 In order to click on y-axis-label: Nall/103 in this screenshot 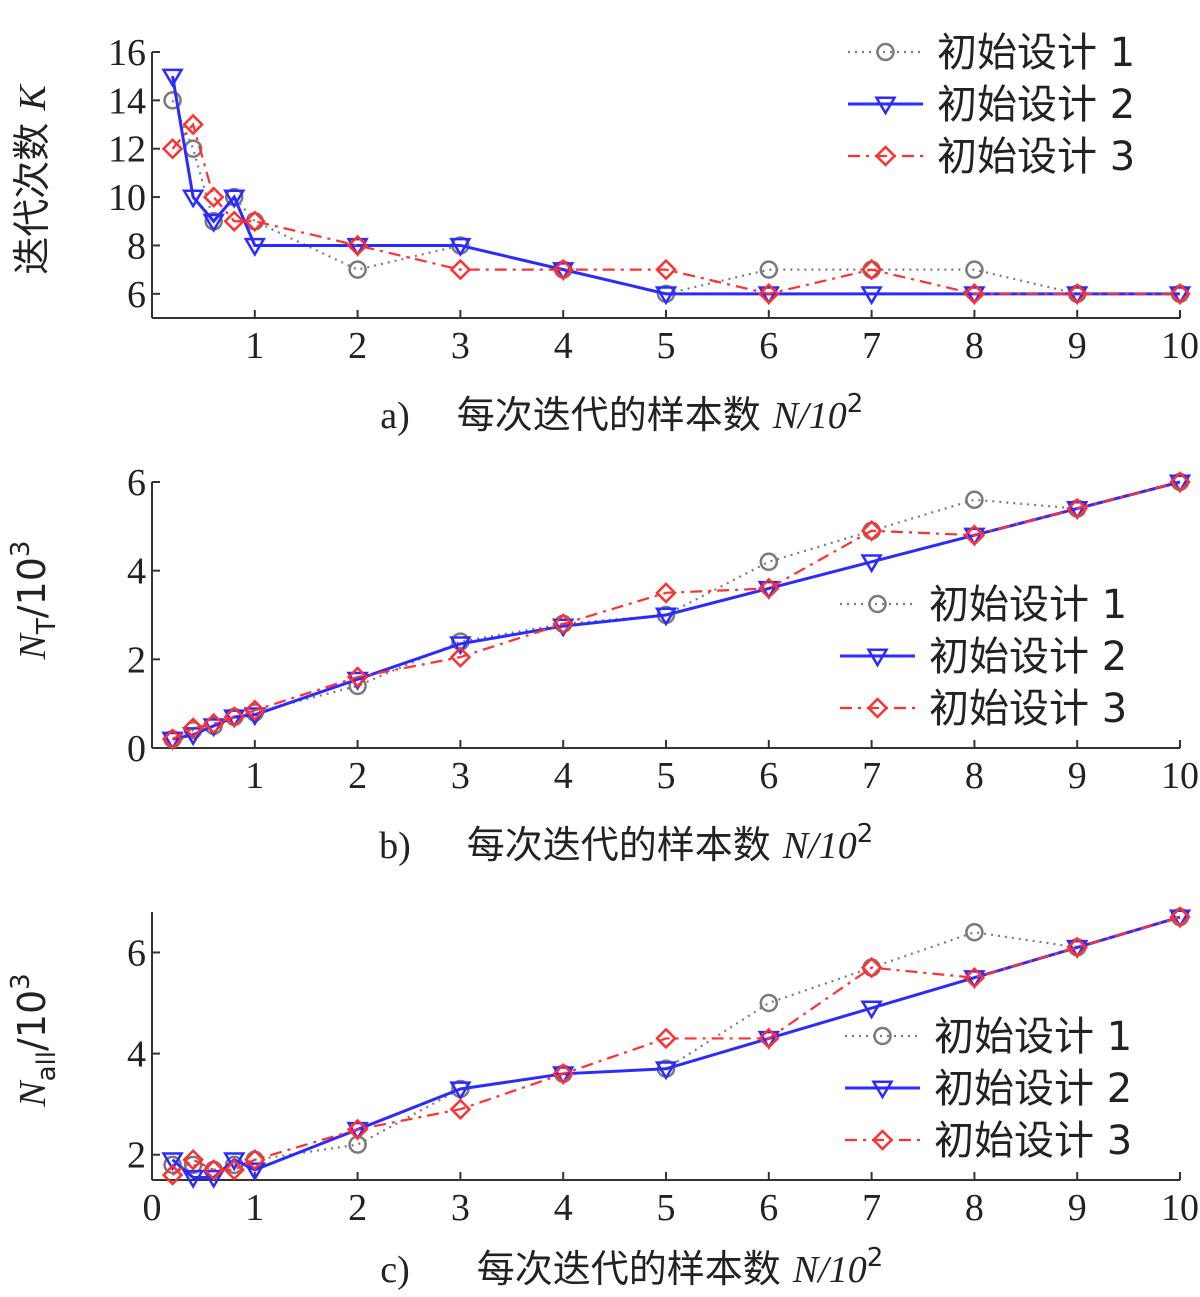, I will do `click(34, 1040)`.